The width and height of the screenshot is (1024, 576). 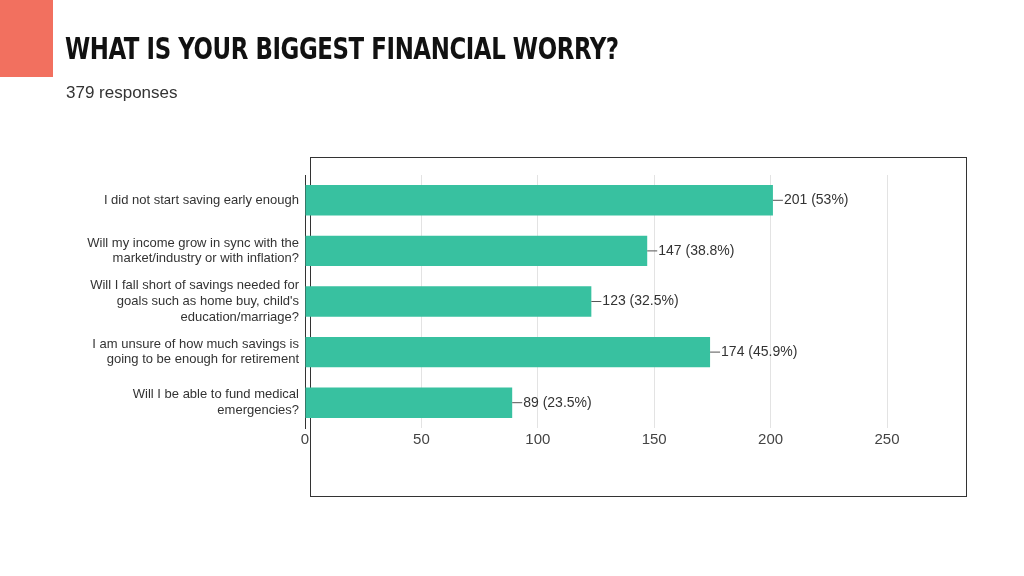 What do you see at coordinates (696, 249) in the screenshot?
I see `data-label: 147 (38.8%)` at bounding box center [696, 249].